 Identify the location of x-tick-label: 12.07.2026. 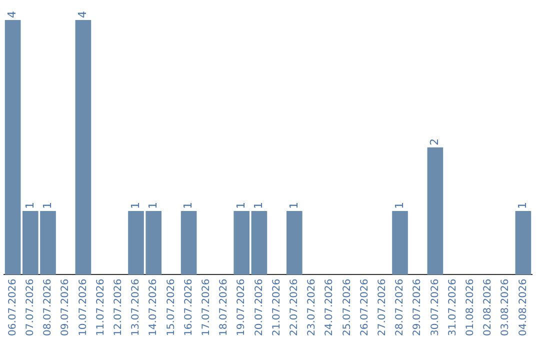
(118, 307).